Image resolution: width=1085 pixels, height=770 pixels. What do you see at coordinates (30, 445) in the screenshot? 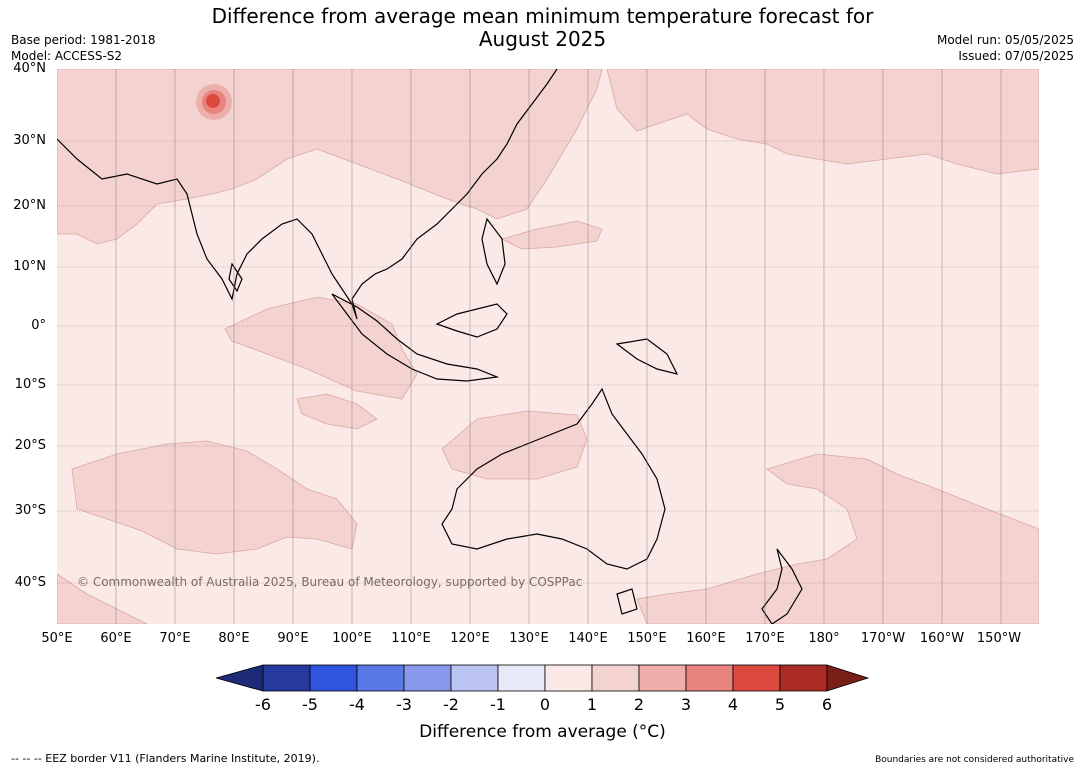
I see `lat-label-20s: 20°S` at bounding box center [30, 445].